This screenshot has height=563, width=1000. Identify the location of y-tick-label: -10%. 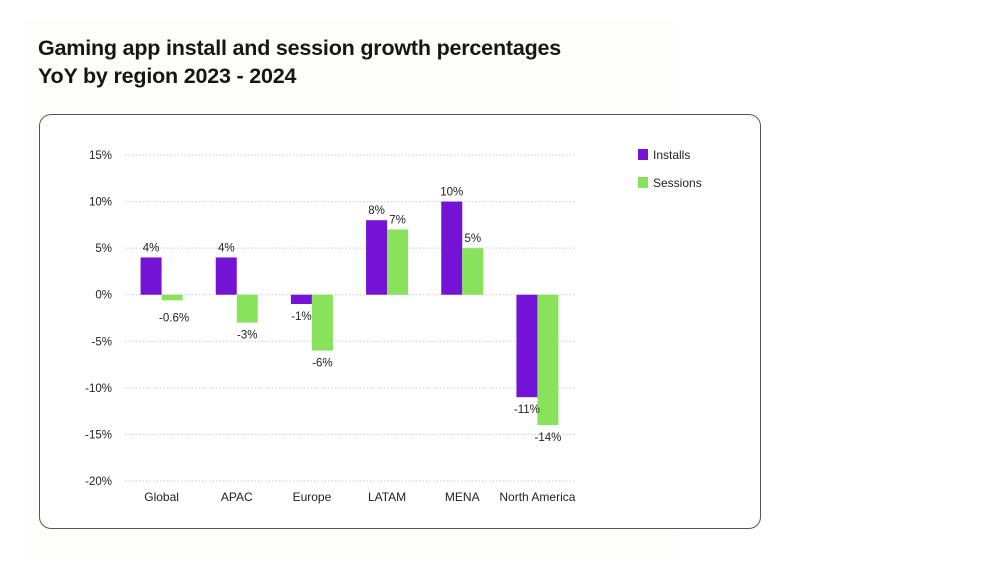
(98, 389).